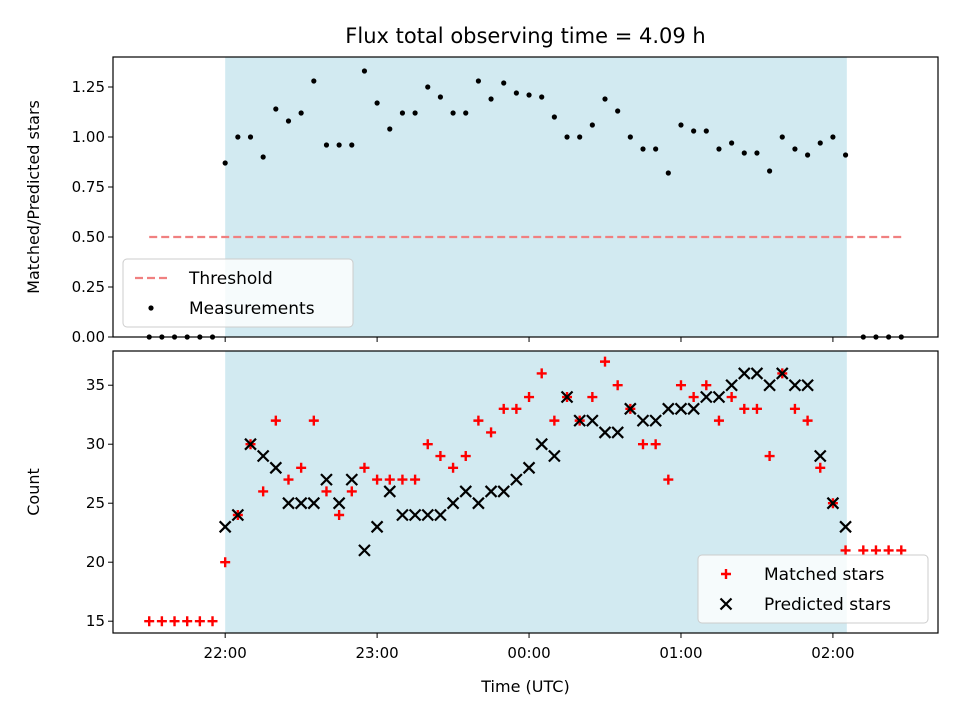 Image resolution: width=960 pixels, height=720 pixels. Describe the element at coordinates (33, 492) in the screenshot. I see `y-axis-label: Count` at that location.